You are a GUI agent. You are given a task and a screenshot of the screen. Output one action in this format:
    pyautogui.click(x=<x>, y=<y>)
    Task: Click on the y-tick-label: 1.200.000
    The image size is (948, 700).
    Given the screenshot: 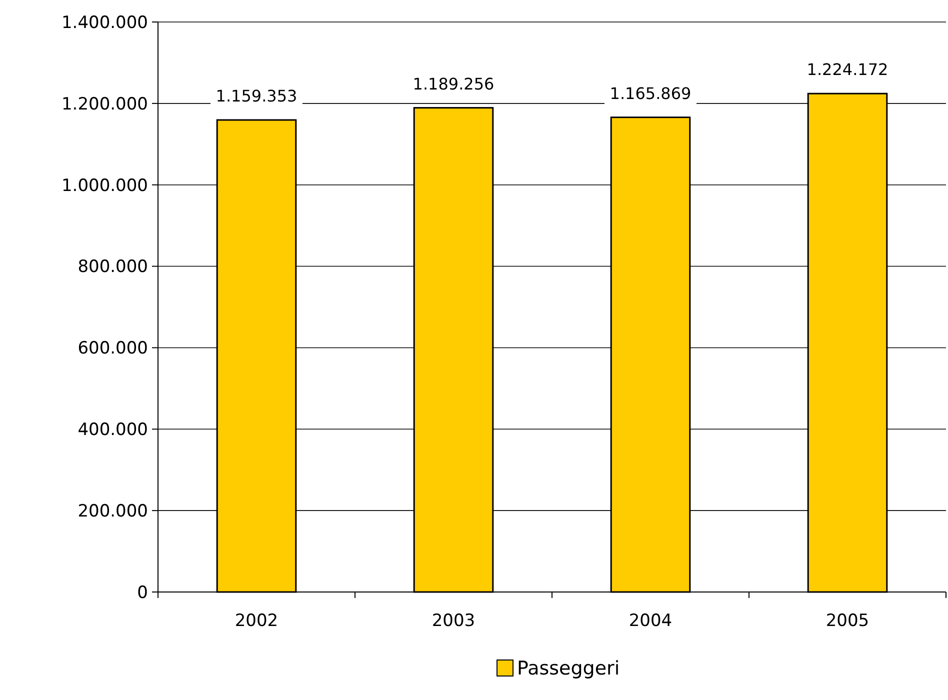 What is the action you would take?
    pyautogui.click(x=104, y=104)
    